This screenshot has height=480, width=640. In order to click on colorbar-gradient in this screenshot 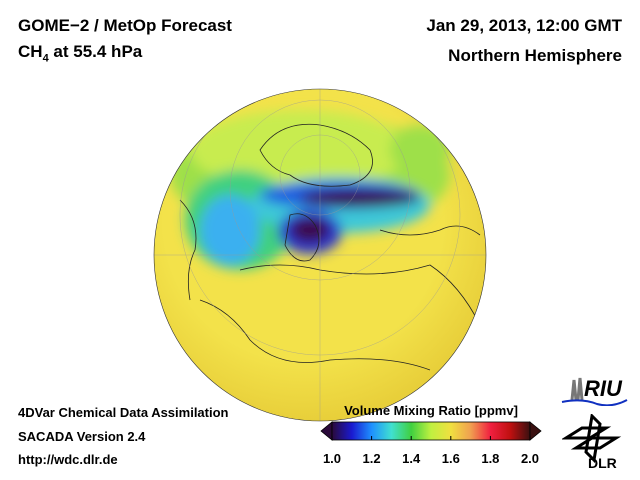, I will do `click(431, 431)`.